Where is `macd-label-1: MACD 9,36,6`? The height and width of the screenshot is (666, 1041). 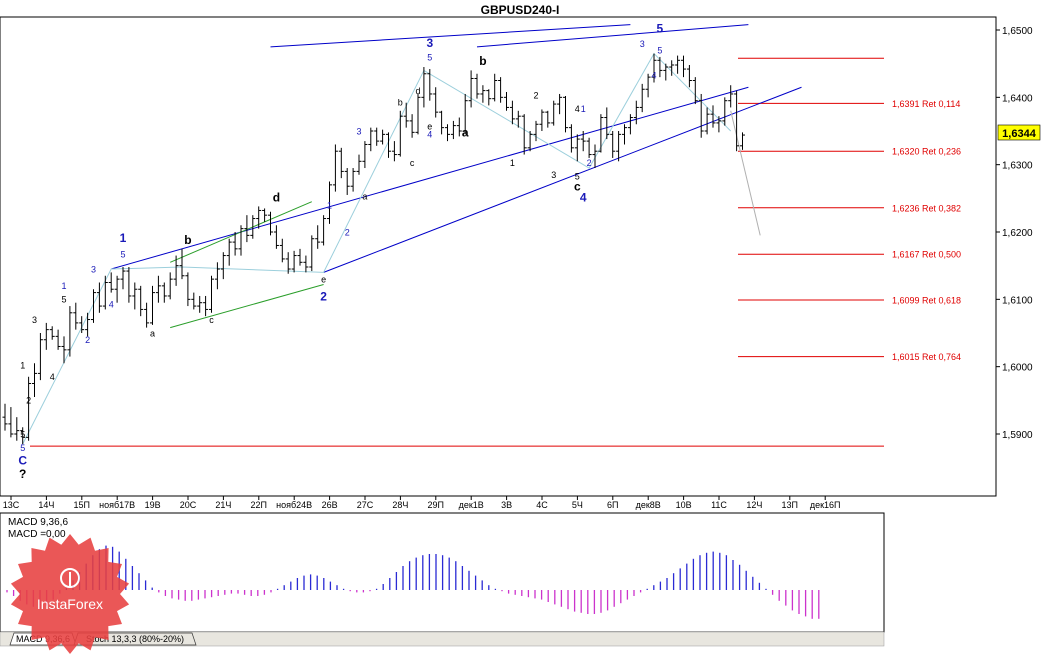
macd-label-1: MACD 9,36,6 is located at coordinates (38, 522).